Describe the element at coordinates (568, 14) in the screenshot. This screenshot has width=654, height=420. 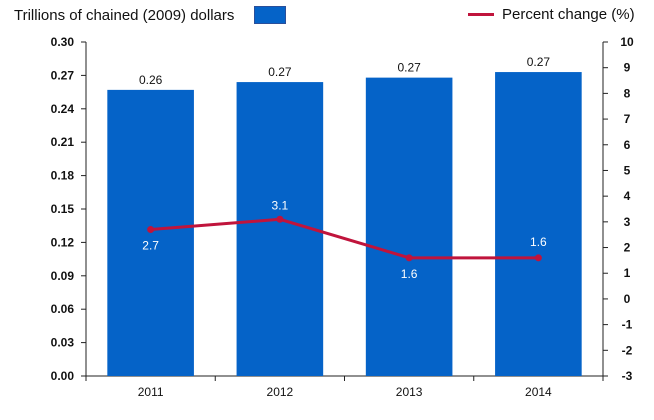
I see `legend-line-label: Percent change (%)` at that location.